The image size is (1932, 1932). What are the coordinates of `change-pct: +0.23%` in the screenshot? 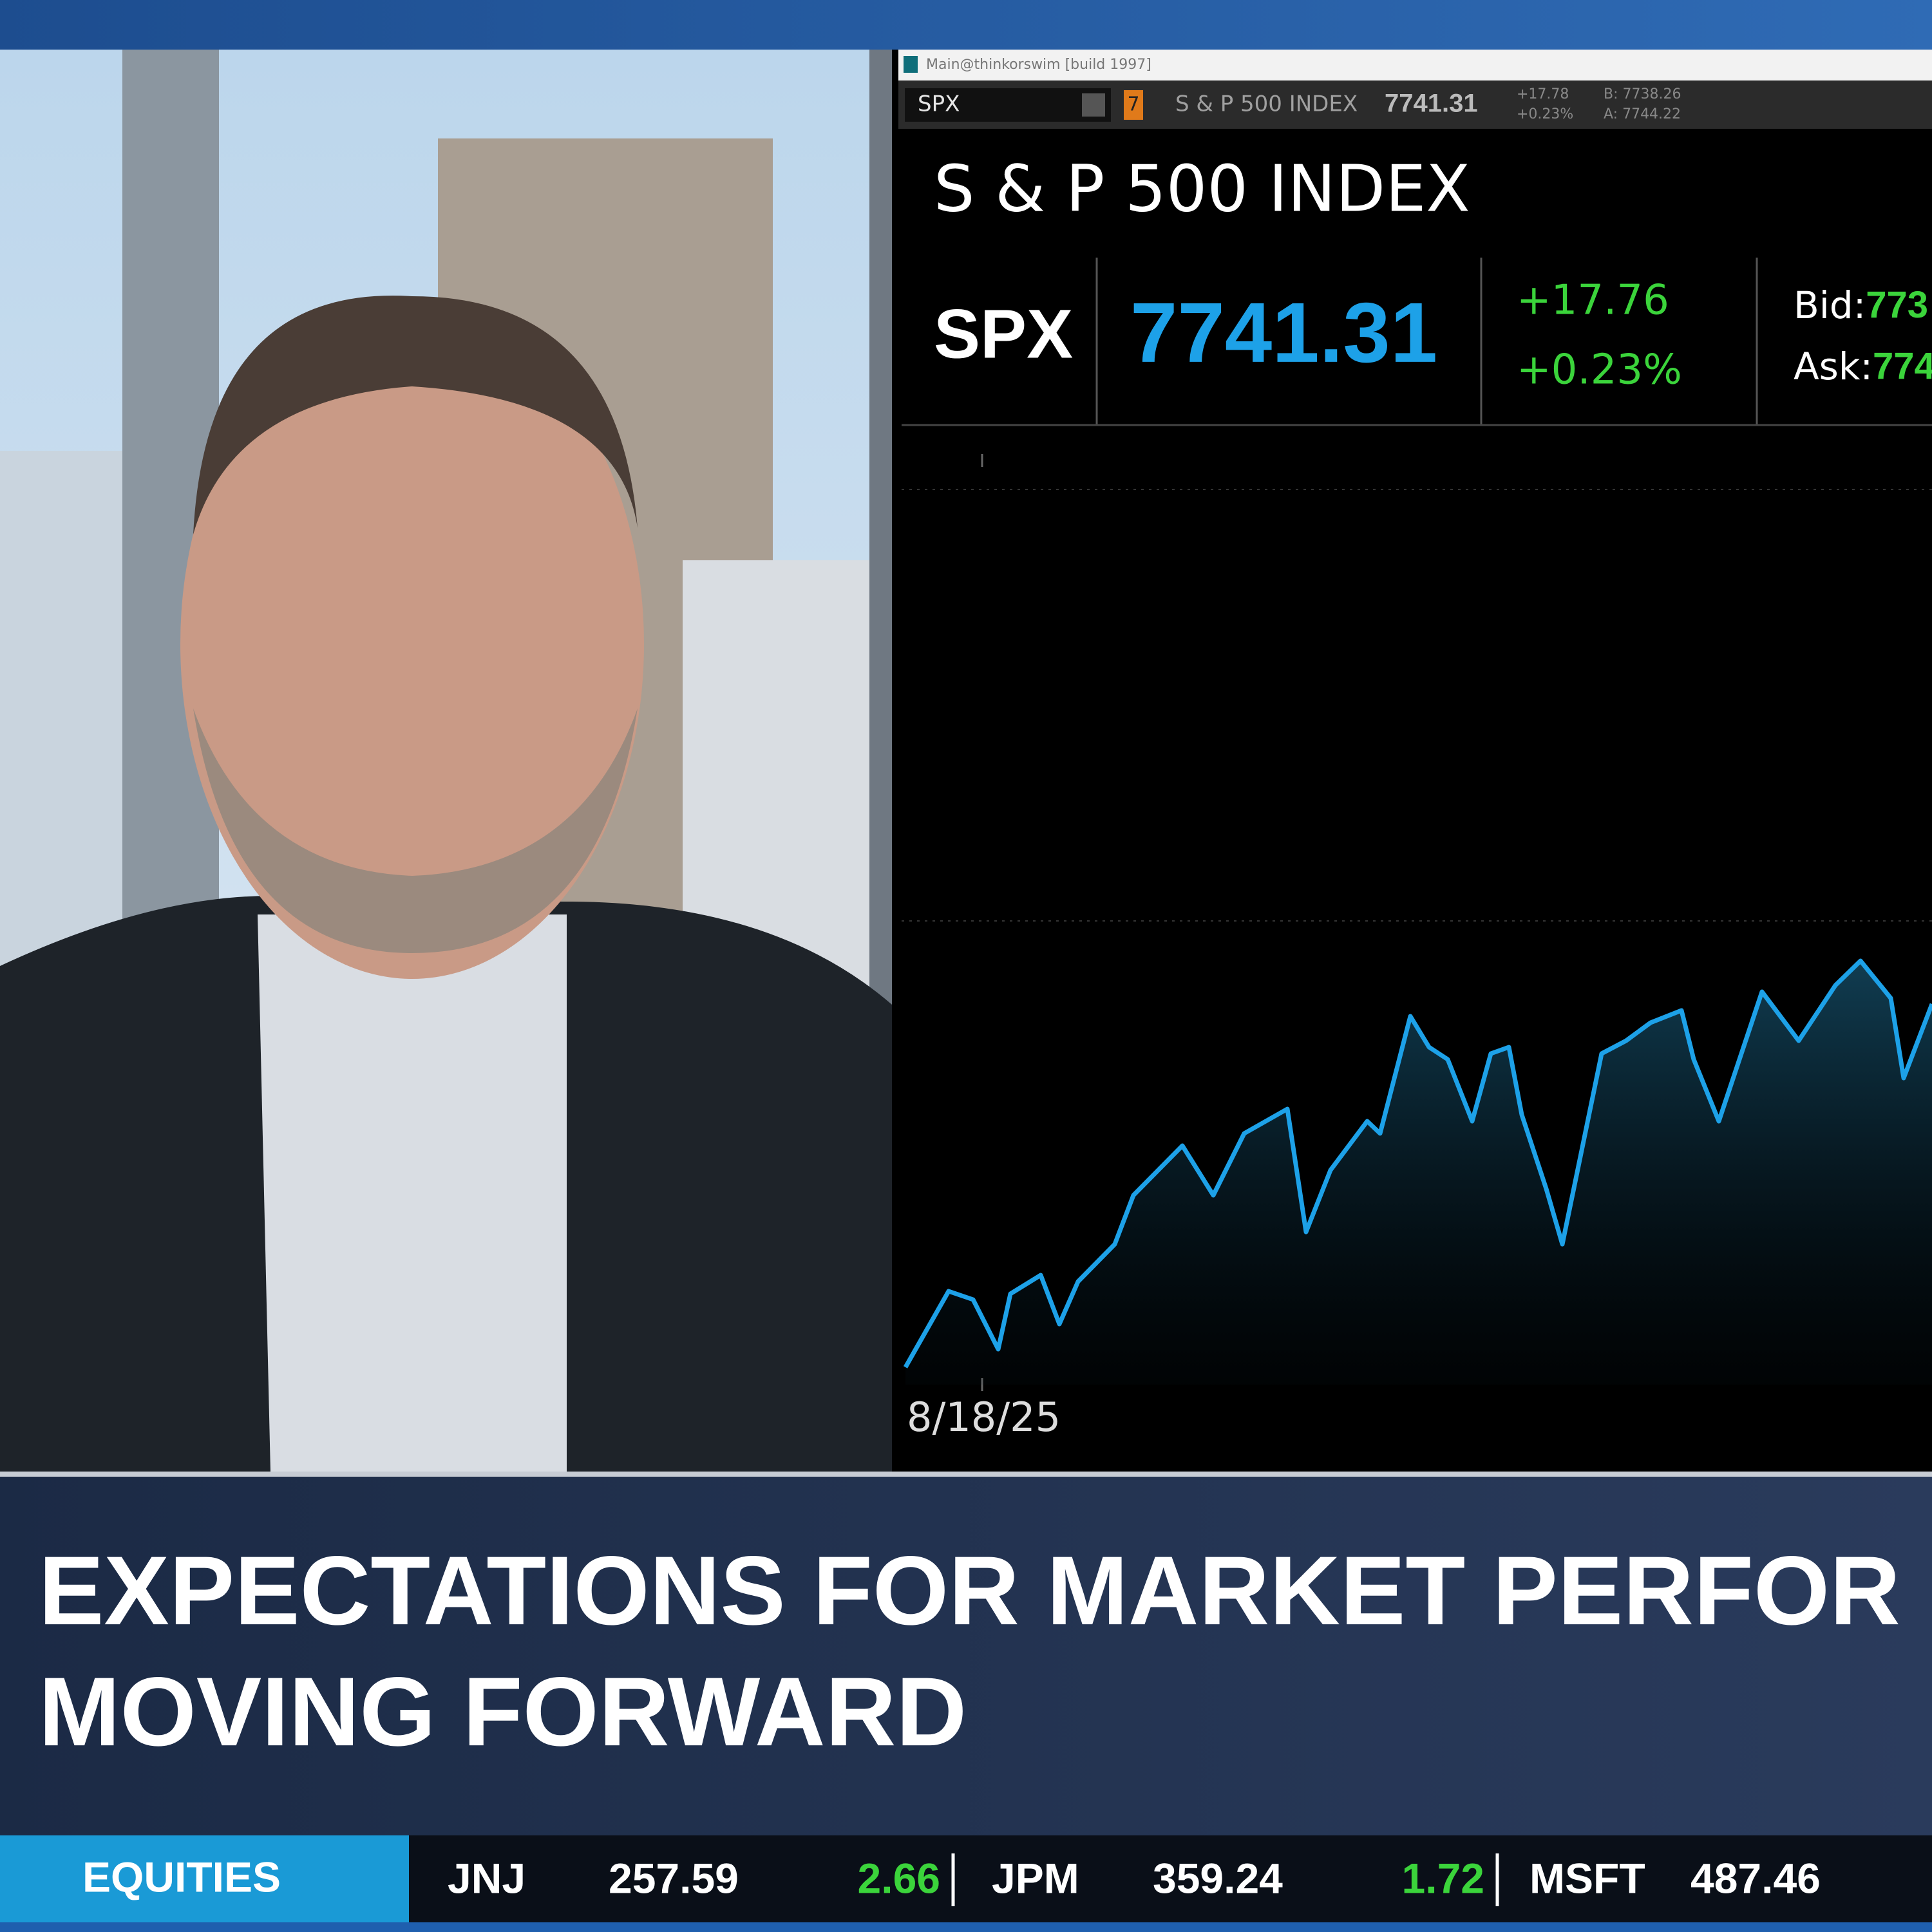 It's located at (1545, 114).